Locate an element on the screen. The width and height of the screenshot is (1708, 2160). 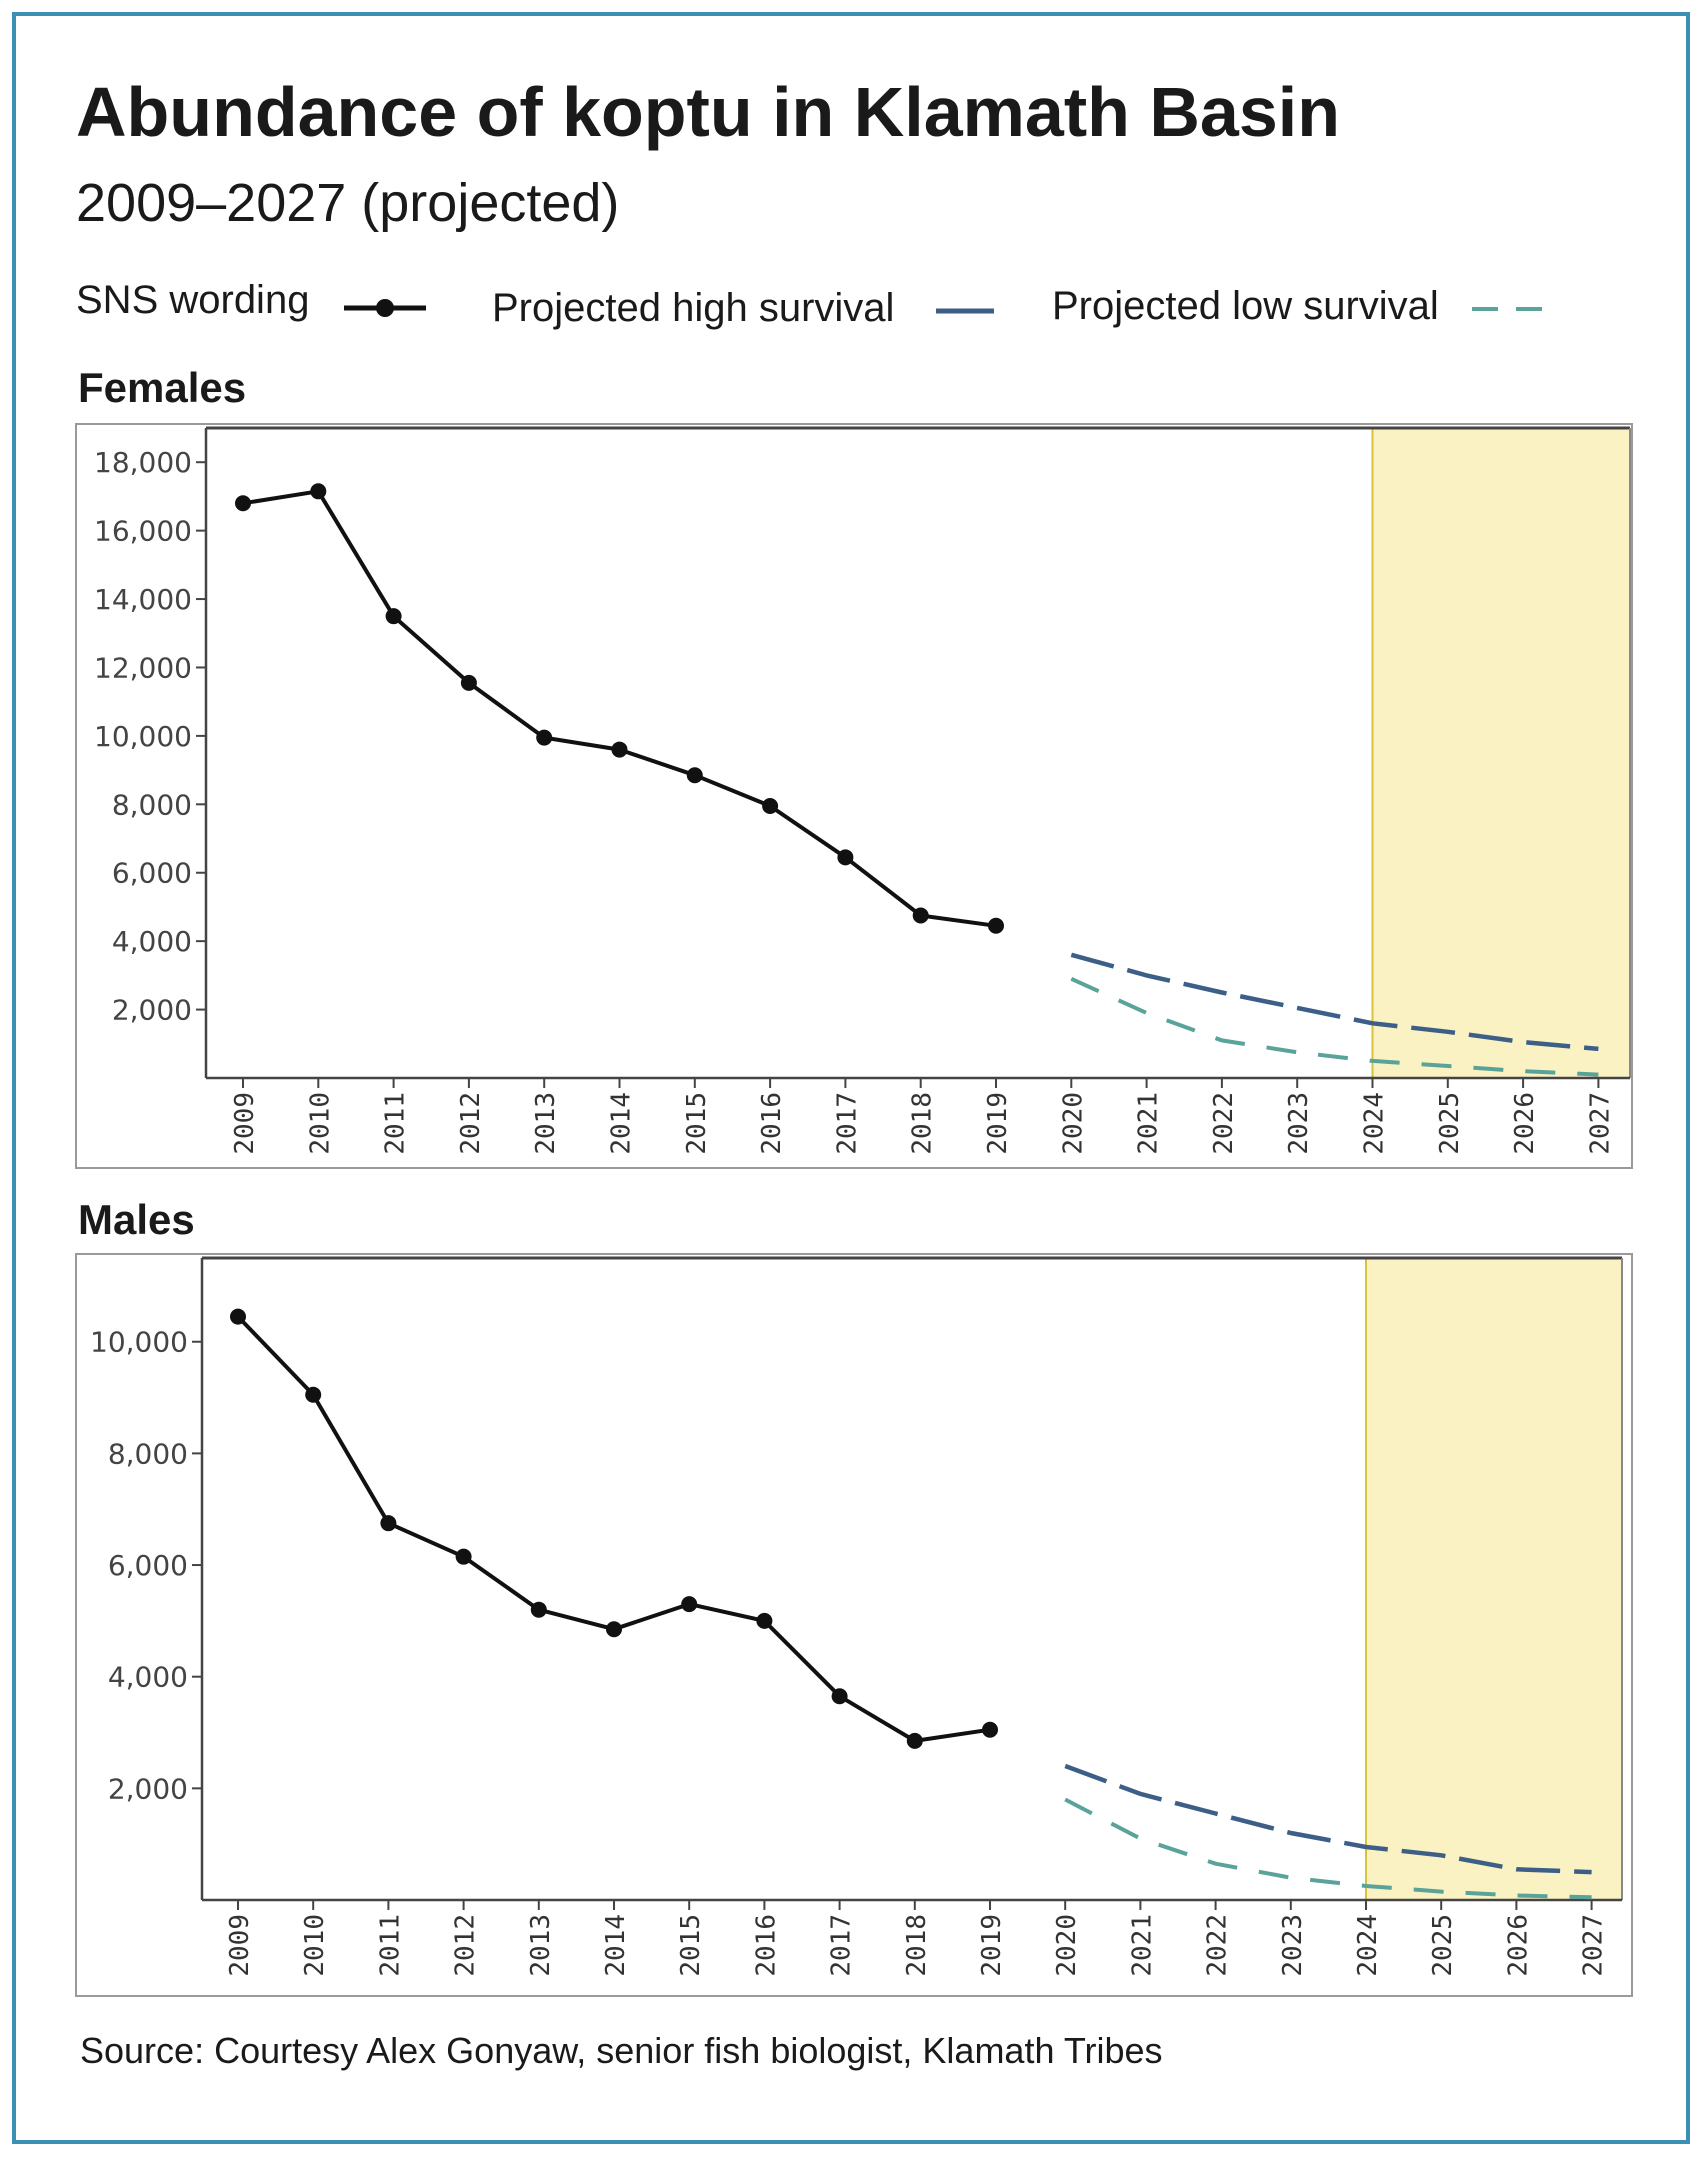
y-tick-label: 18,000 is located at coordinates (143, 462).